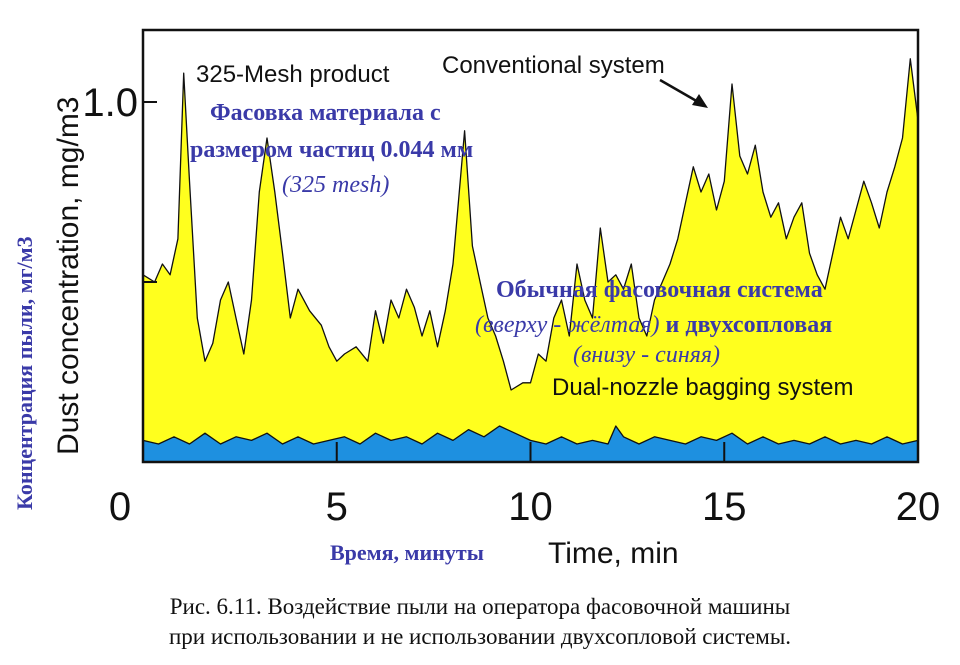 This screenshot has width=960, height=665. I want to click on mesh-product-label: 325-Mesh product, so click(293, 74).